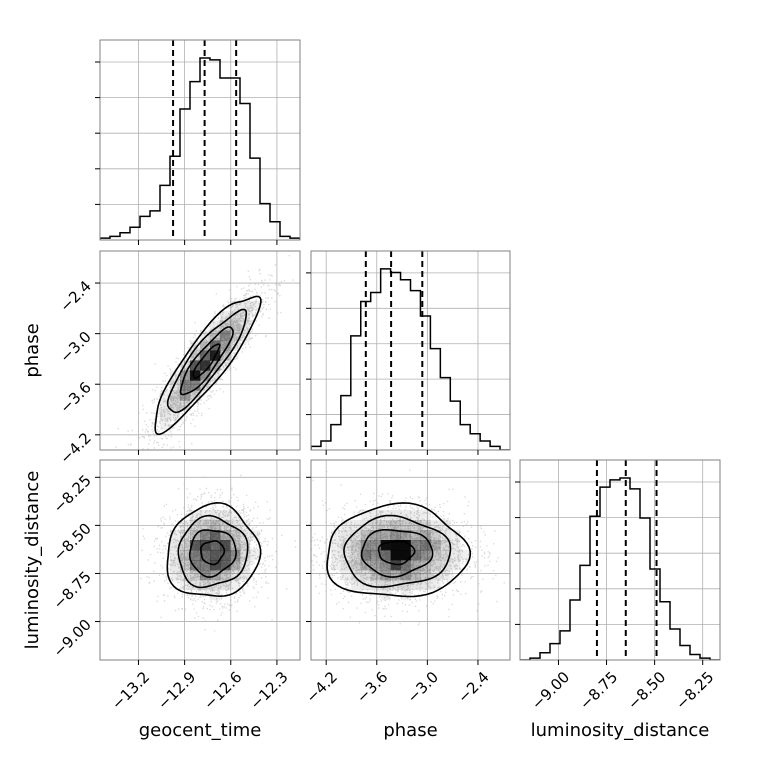 The image size is (760, 760). Describe the element at coordinates (268, 690) in the screenshot. I see `x-tick-label-geocent_time: −12.3` at that location.